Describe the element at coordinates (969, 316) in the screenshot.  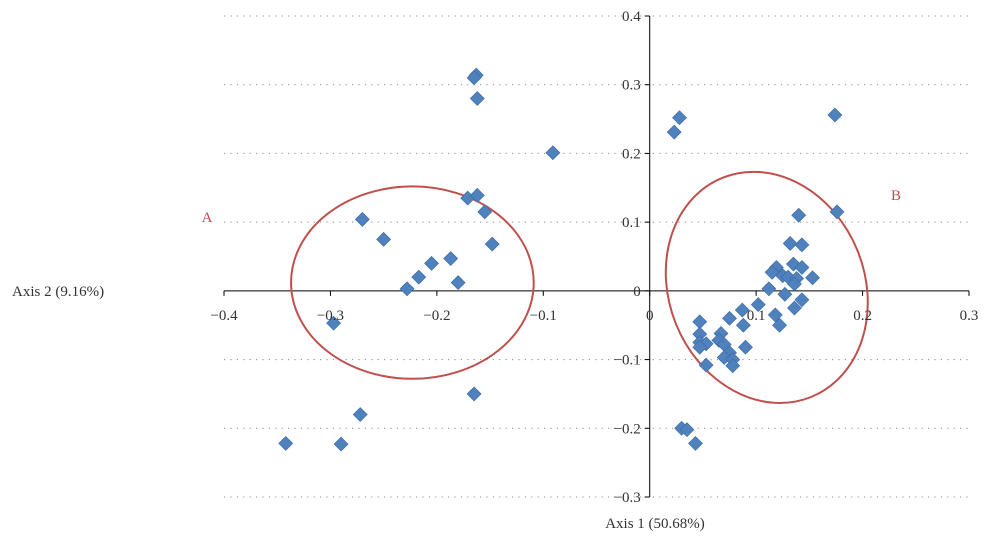
I see `x-tick-label: 0.3` at that location.